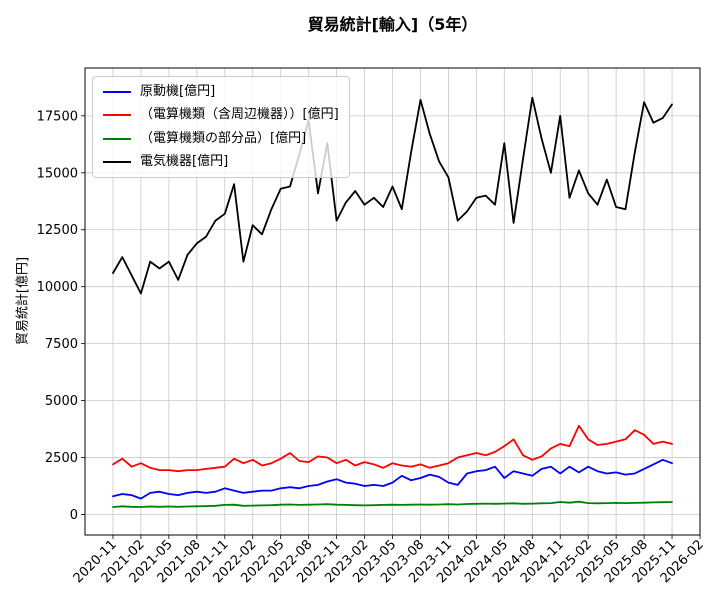  What do you see at coordinates (221, 92) in the screenshot?
I see `legend-item: 原動機[億円]` at bounding box center [221, 92].